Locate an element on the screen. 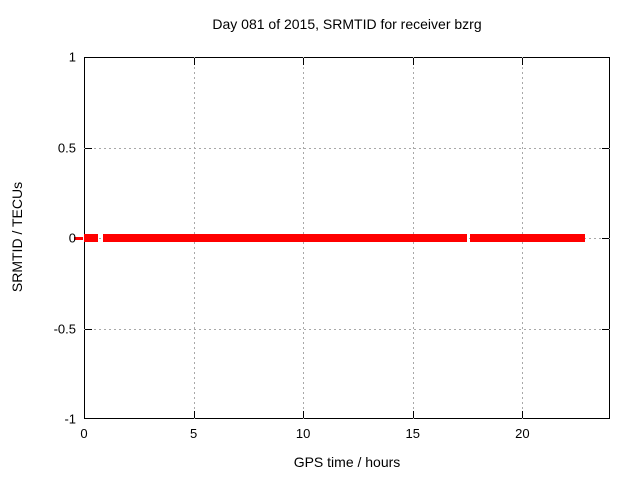  data-series-edge-dash is located at coordinates (78, 238).